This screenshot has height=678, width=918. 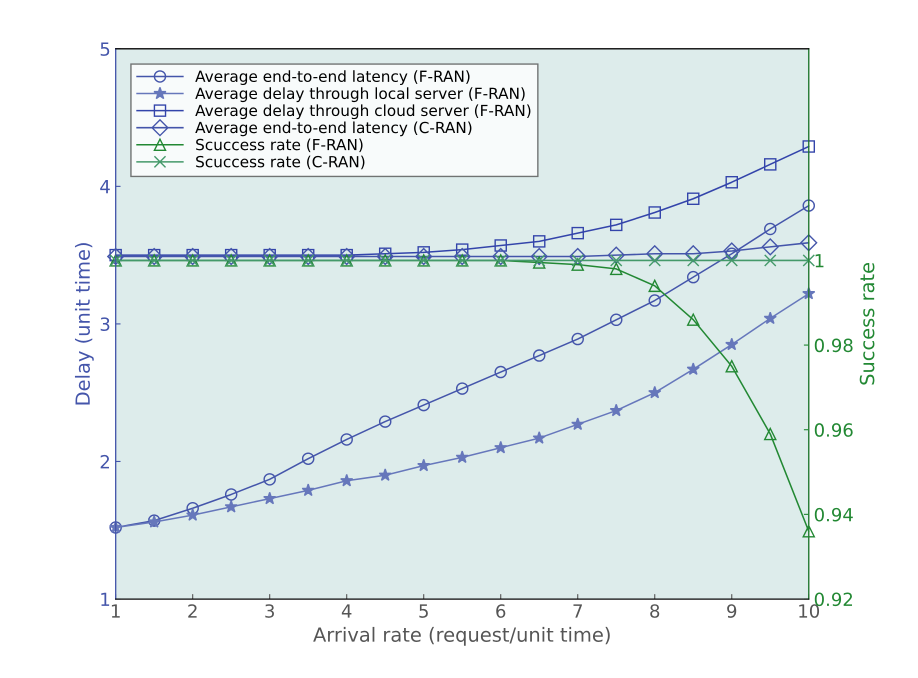 I want to click on y-axis-title: Delay (unit time), so click(x=84, y=323).